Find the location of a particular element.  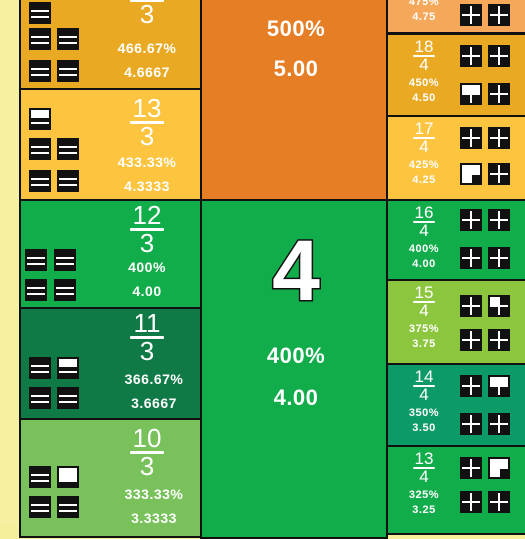

percent-label: 475% is located at coordinates (424, 4).